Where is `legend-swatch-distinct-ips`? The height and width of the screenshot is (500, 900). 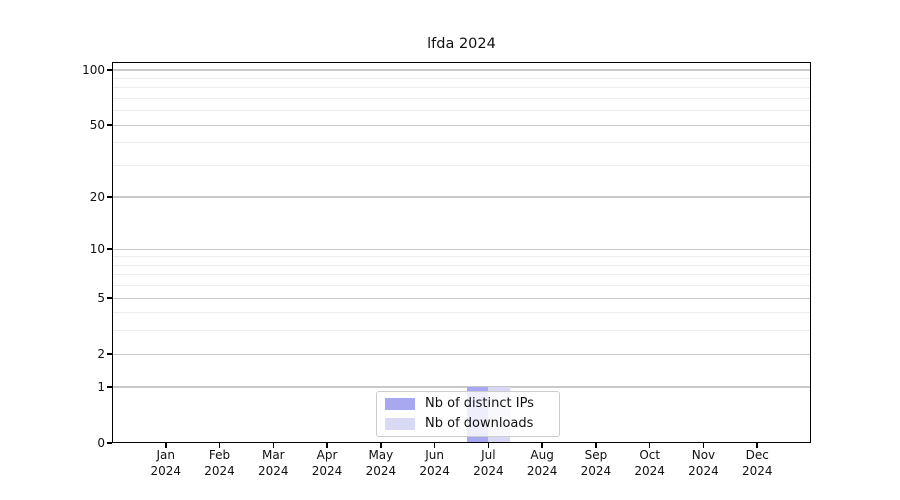
legend-swatch-distinct-ips is located at coordinates (400, 404).